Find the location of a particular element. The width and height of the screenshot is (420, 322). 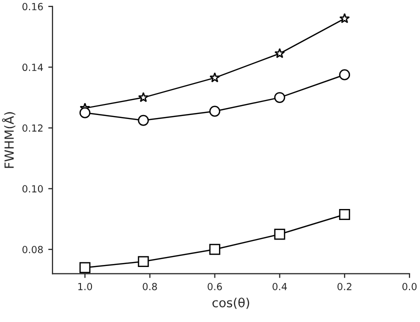

x-tick-label: 0.6 is located at coordinates (215, 286).